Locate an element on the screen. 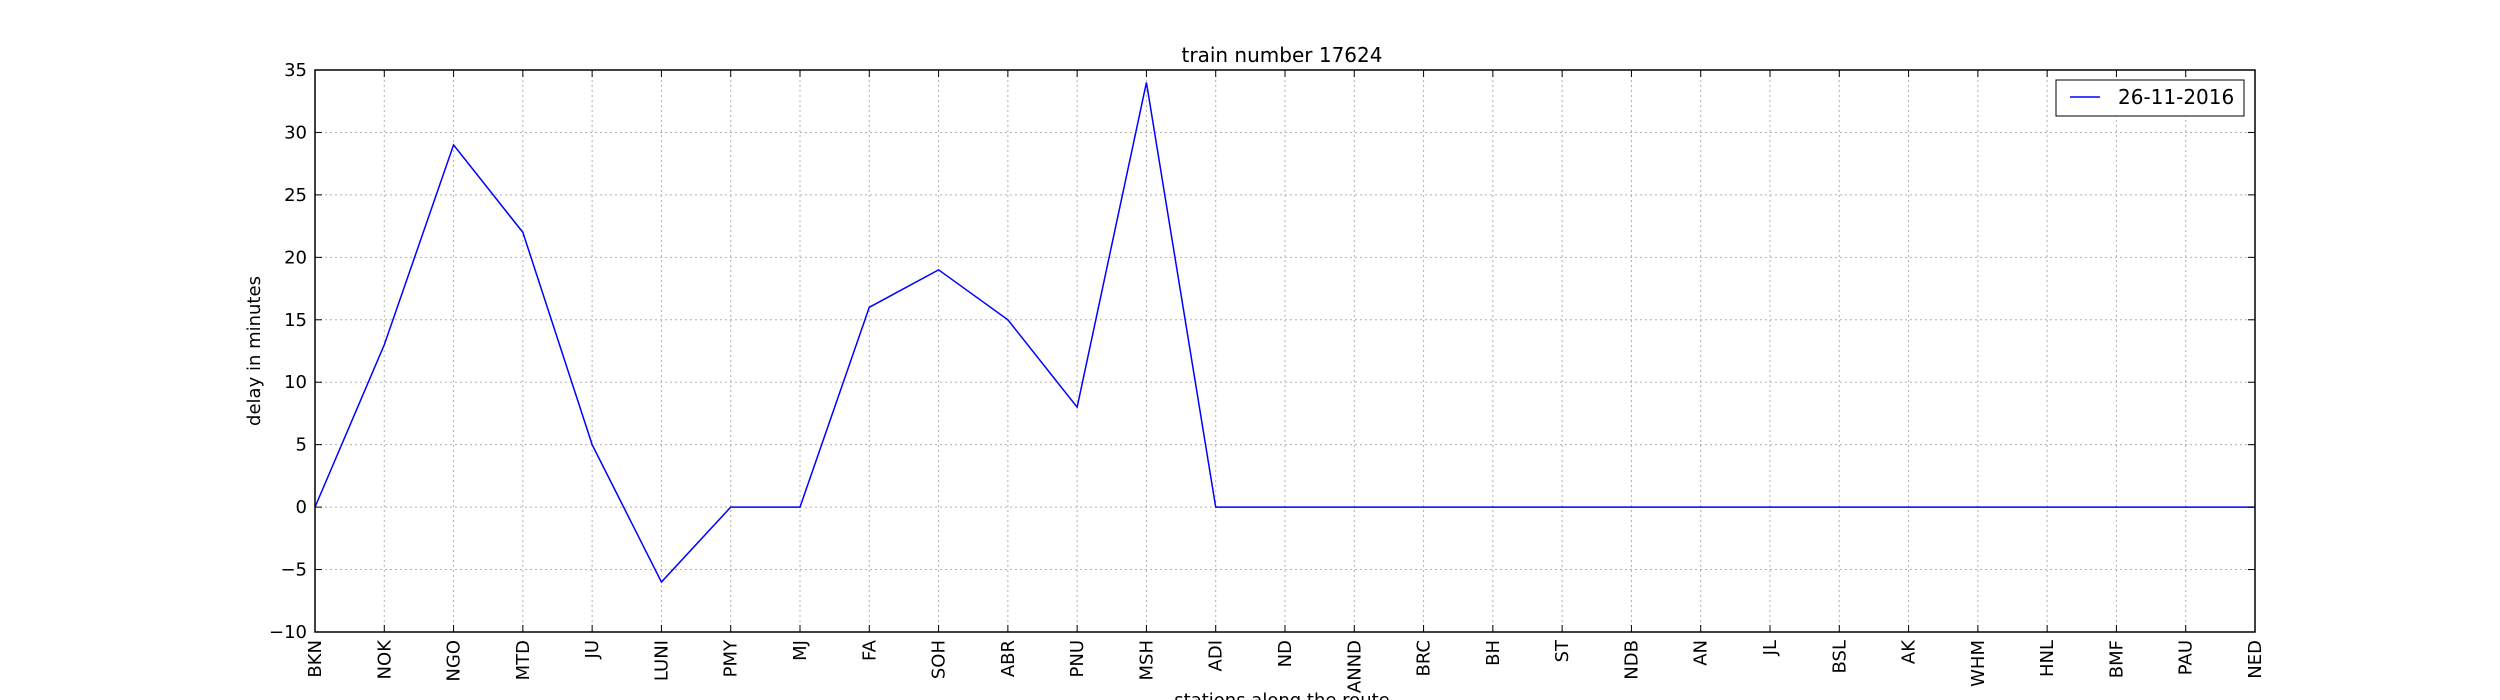 This screenshot has width=2500, height=700. x-tick-label: ADI is located at coordinates (1216, 655).